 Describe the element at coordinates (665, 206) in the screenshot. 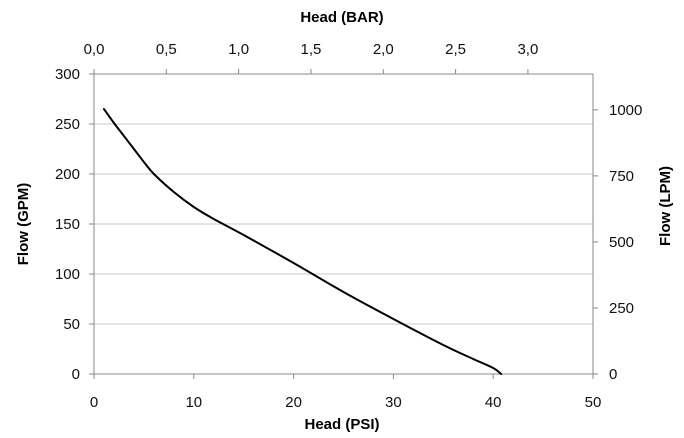

I see `y2-axis-title: Flow (LPM)` at that location.